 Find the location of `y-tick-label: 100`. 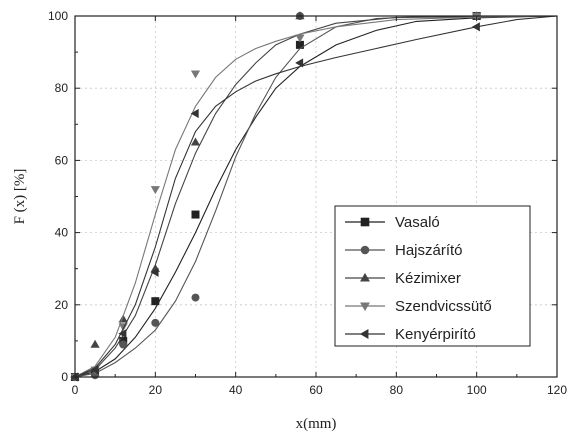

y-tick-label: 100 is located at coordinates (58, 16).